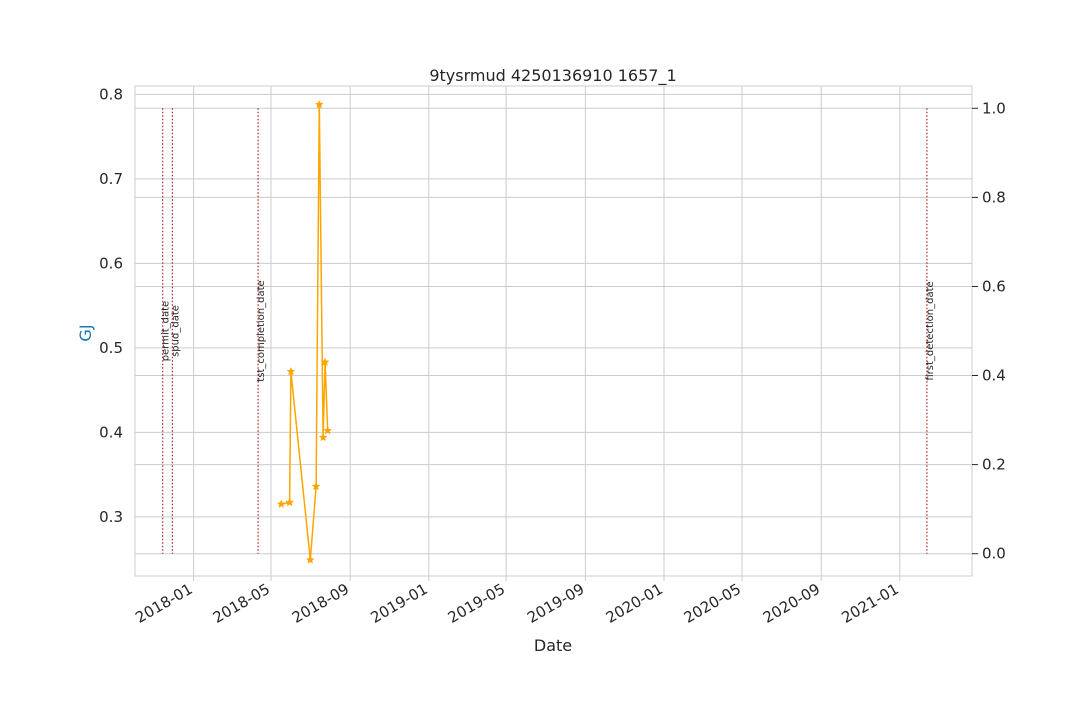 This screenshot has height=720, width=1080. Describe the element at coordinates (476, 603) in the screenshot. I see `x-tick-label: 2019-05` at that location.